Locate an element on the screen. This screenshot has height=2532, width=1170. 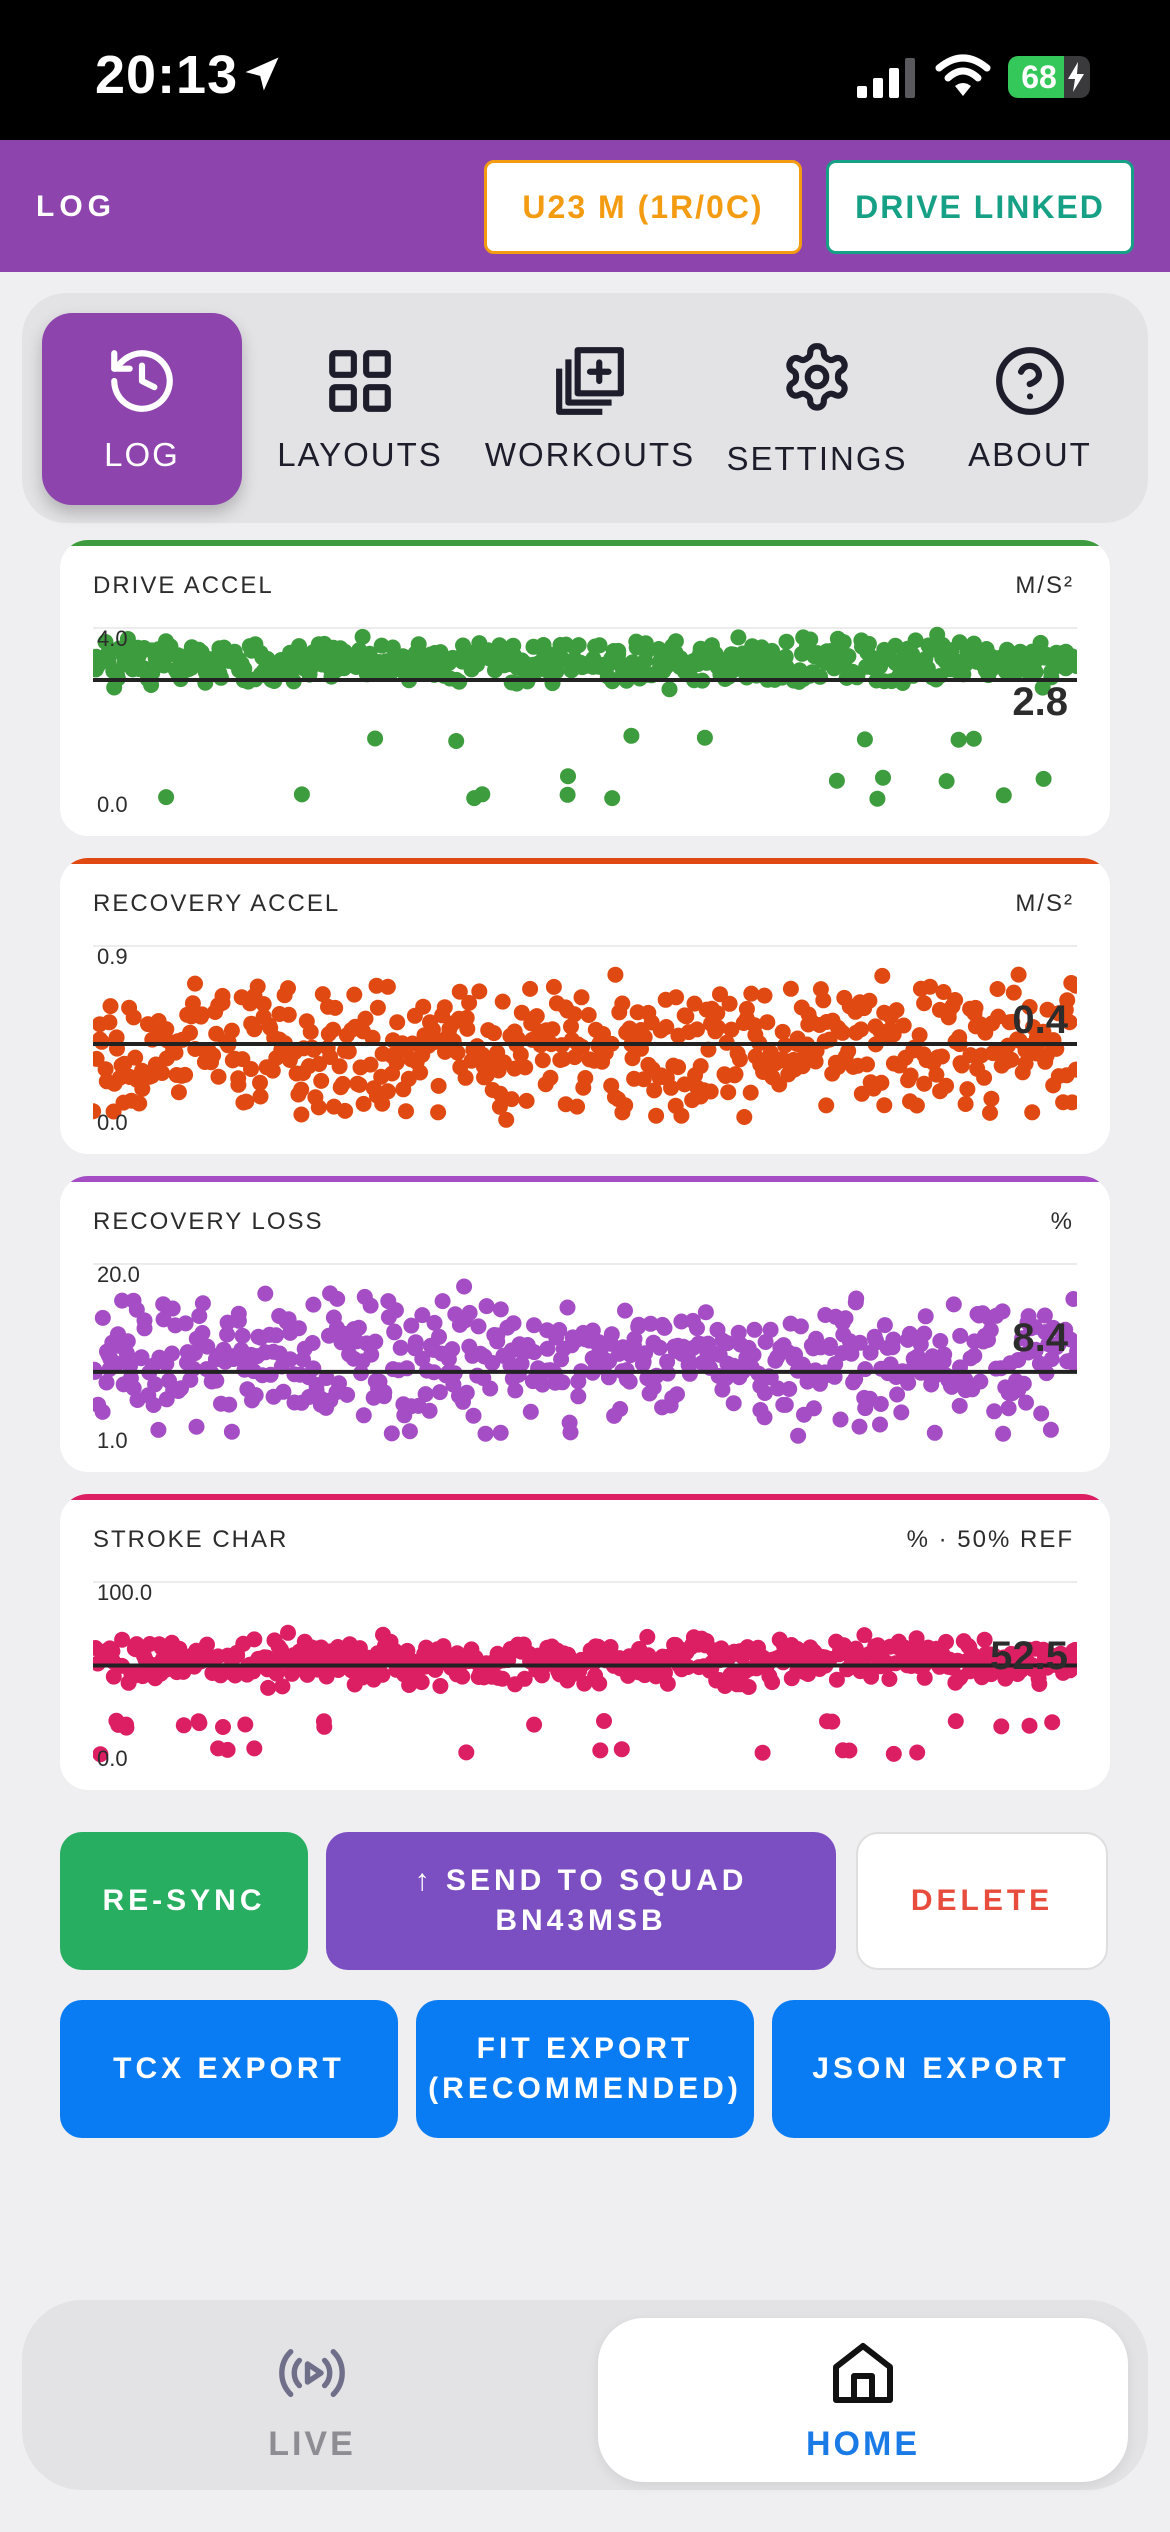
tcx-export-button: TCX EXPORT is located at coordinates (229, 2069).